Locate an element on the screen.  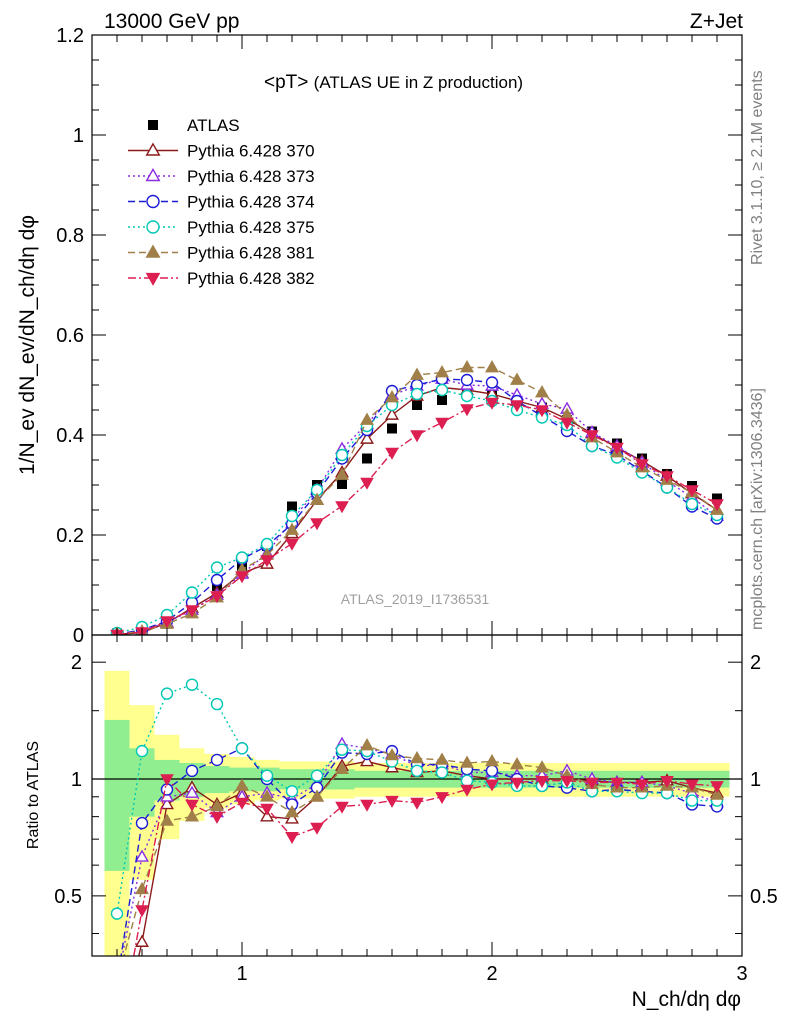
ratio-y-tick-label: 0.5 is located at coordinates (68, 897).